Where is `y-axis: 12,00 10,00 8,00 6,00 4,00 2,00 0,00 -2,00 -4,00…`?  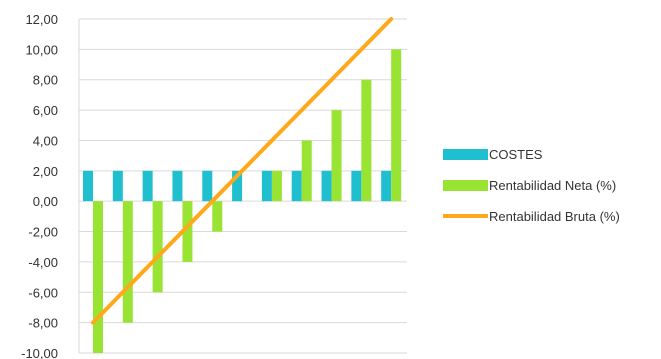
y-axis: 12,00 10,00 8,00 6,00 4,00 2,00 0,00 -2,00 -4,00… is located at coordinates (39, 185).